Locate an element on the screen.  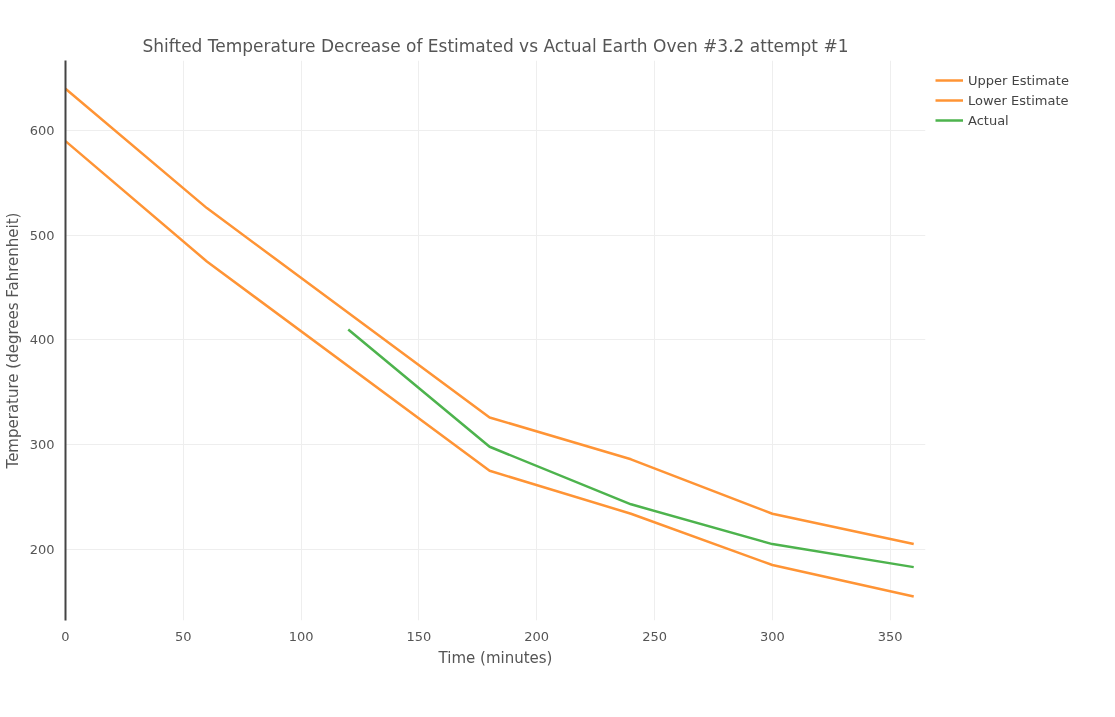
y-tick-label: 400 is located at coordinates (42, 340).